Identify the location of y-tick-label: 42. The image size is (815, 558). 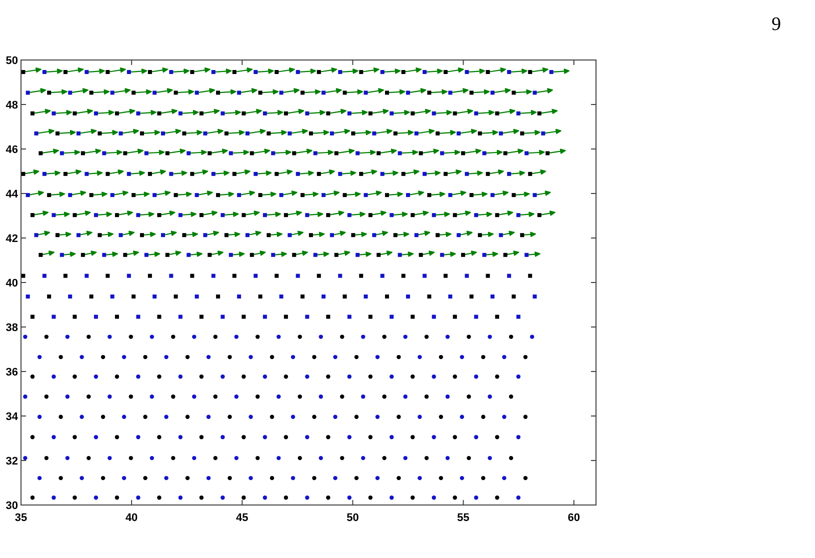
(12, 238).